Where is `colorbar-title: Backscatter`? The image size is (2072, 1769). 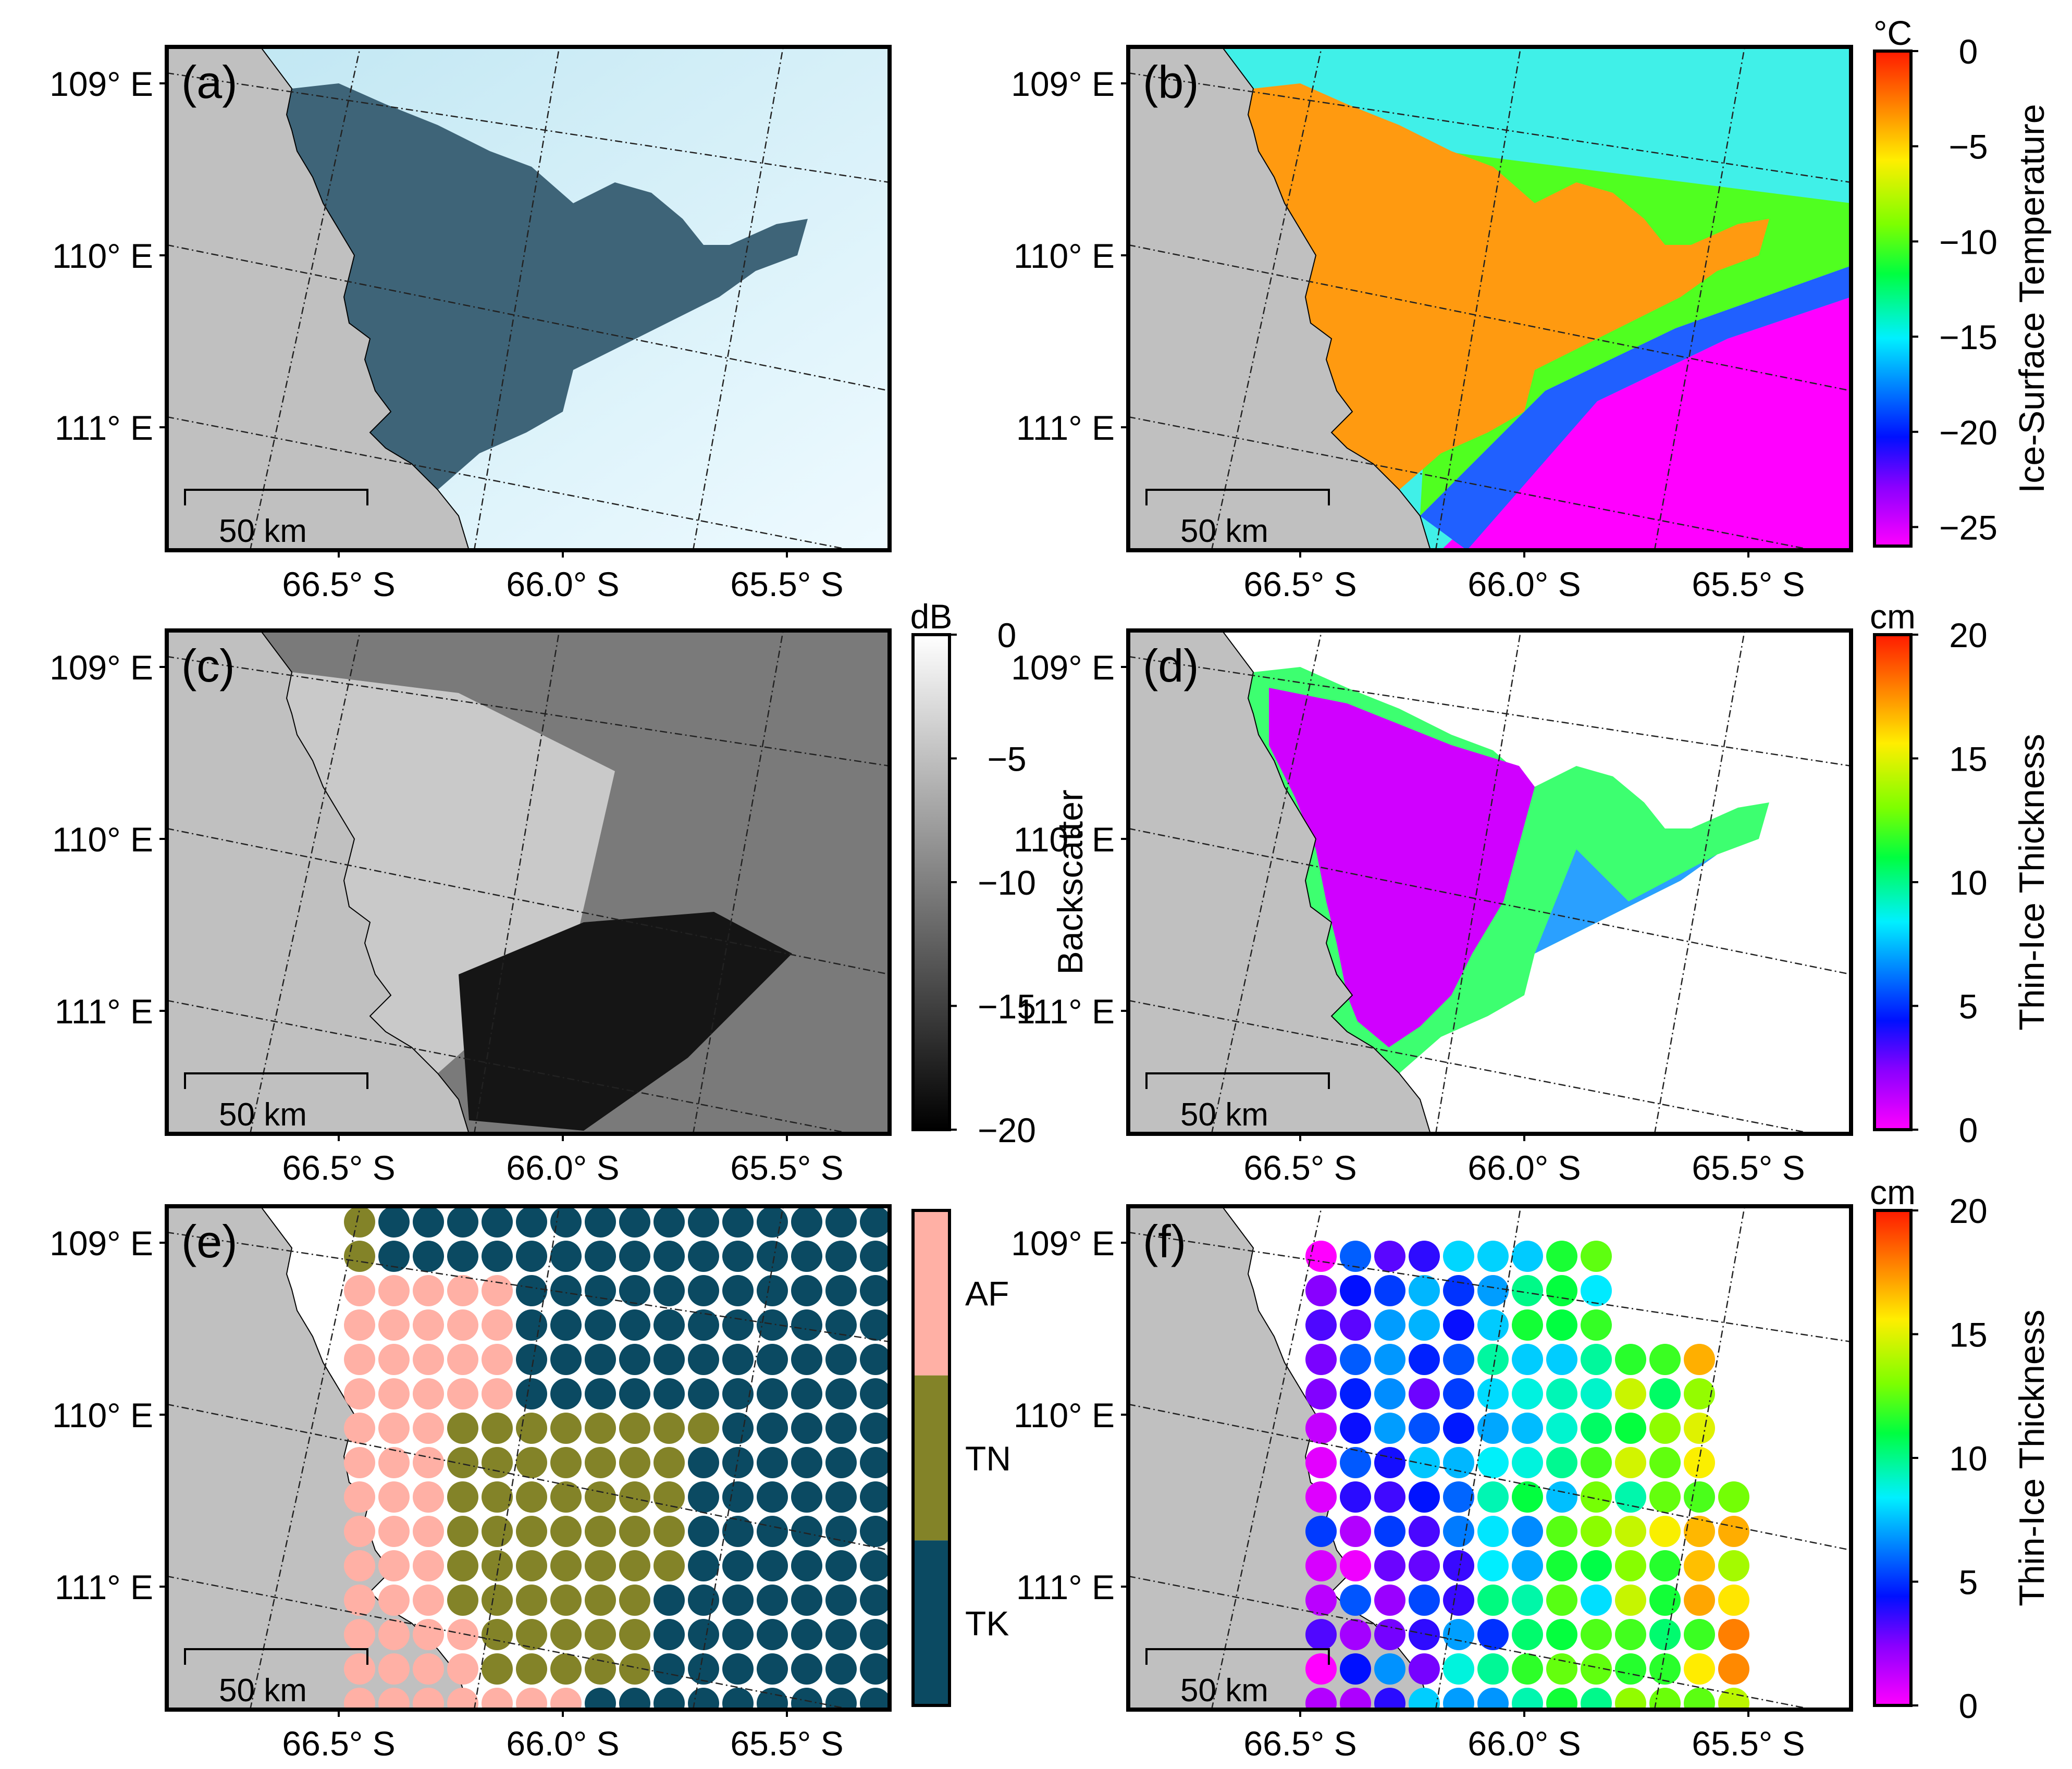 colorbar-title: Backscatter is located at coordinates (1070, 882).